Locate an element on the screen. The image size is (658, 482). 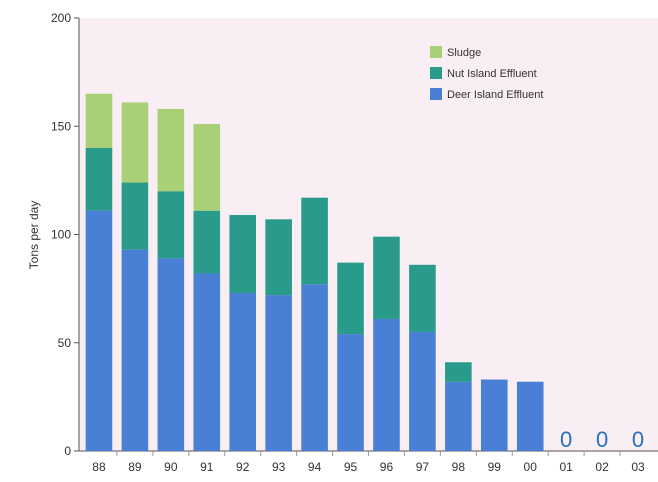
x-tick-label: 97 is located at coordinates (423, 467).